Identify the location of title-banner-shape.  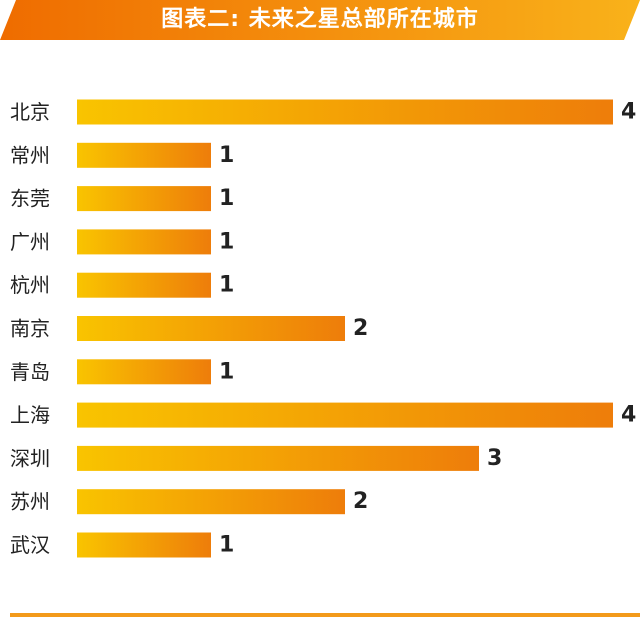
(320, 20).